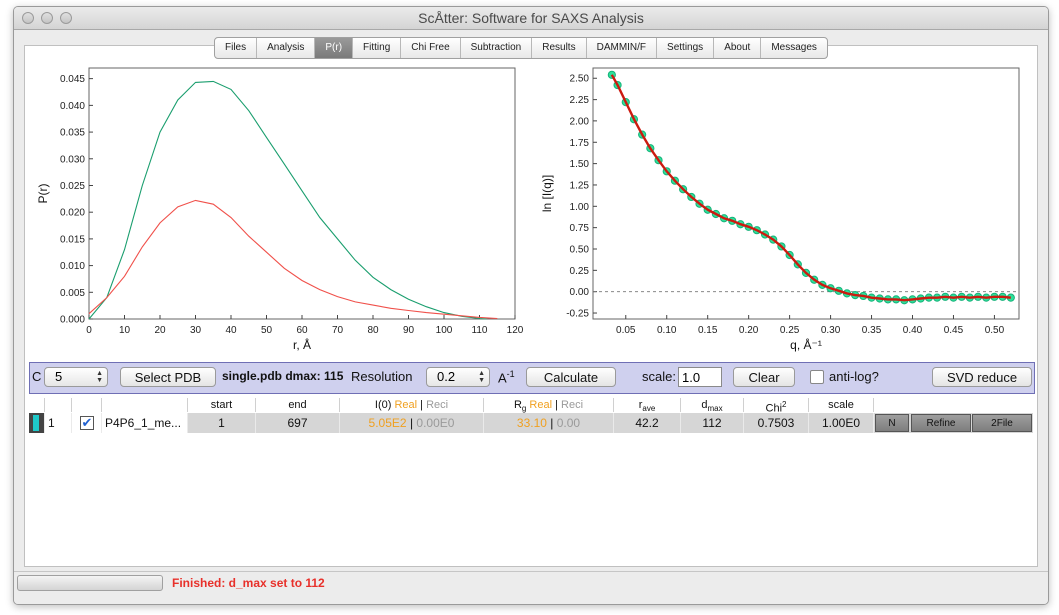 The height and width of the screenshot is (615, 1059). Describe the element at coordinates (334, 48) in the screenshot. I see `tab-pr: P(r)` at that location.